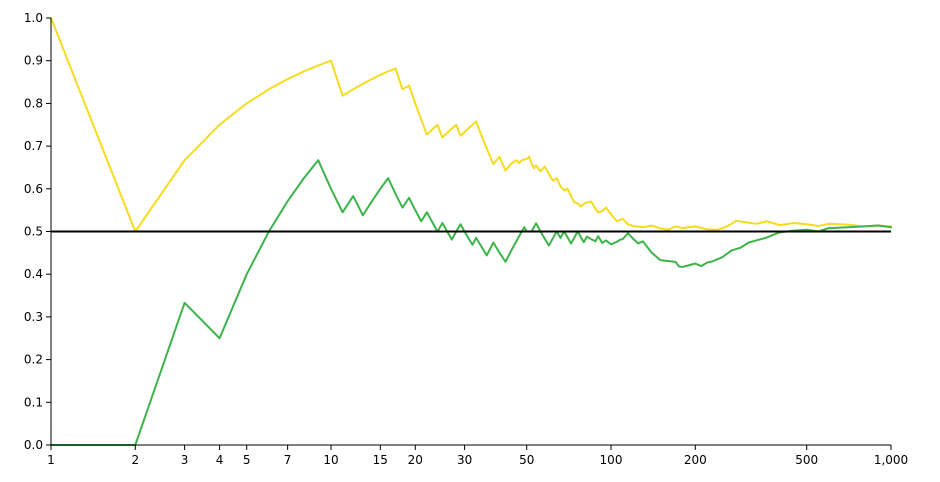 This screenshot has height=482, width=940. Describe the element at coordinates (33, 189) in the screenshot. I see `y-tick-label: 0.6` at that location.